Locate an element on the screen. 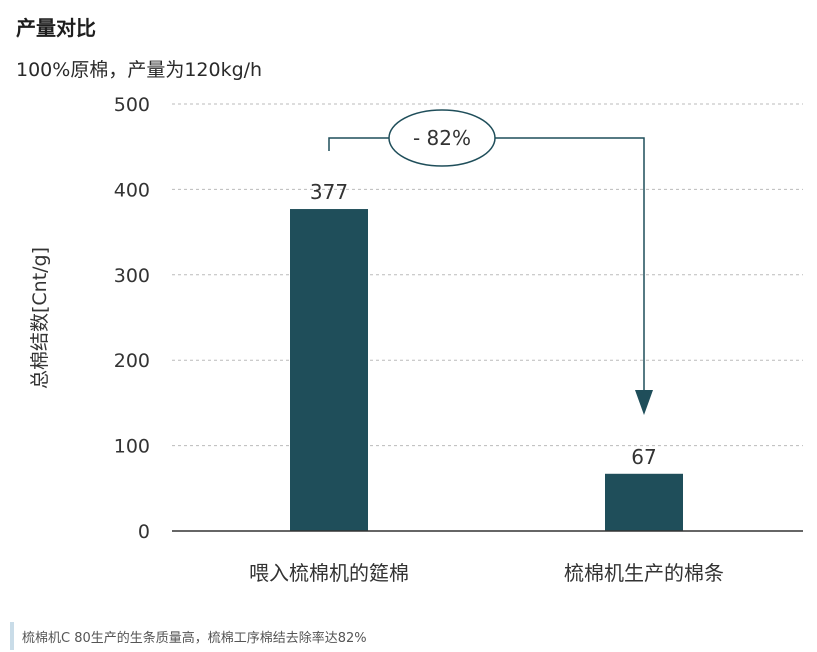  x-category-label: 梳棉机生产的棉条 is located at coordinates (644, 573).